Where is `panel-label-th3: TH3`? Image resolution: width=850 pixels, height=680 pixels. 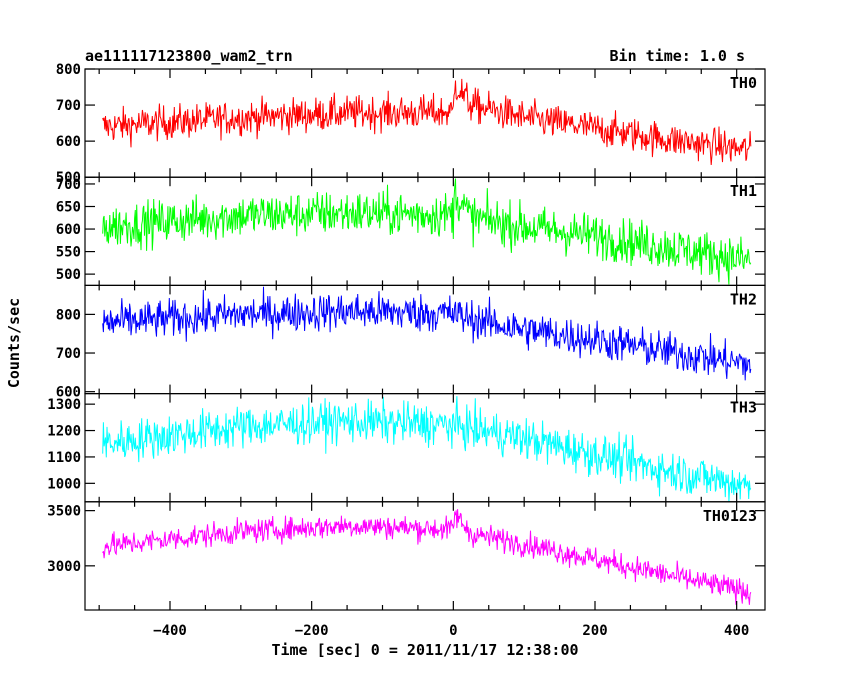 panel-label-th3: TH3 is located at coordinates (743, 408).